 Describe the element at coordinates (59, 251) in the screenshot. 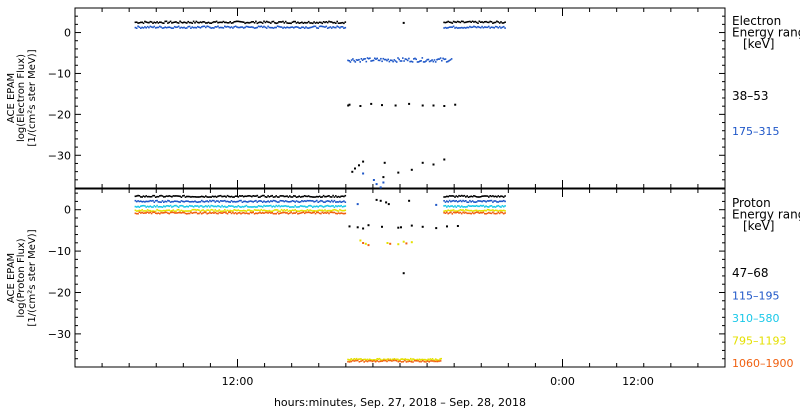

I see `y-tick-label: −10` at that location.